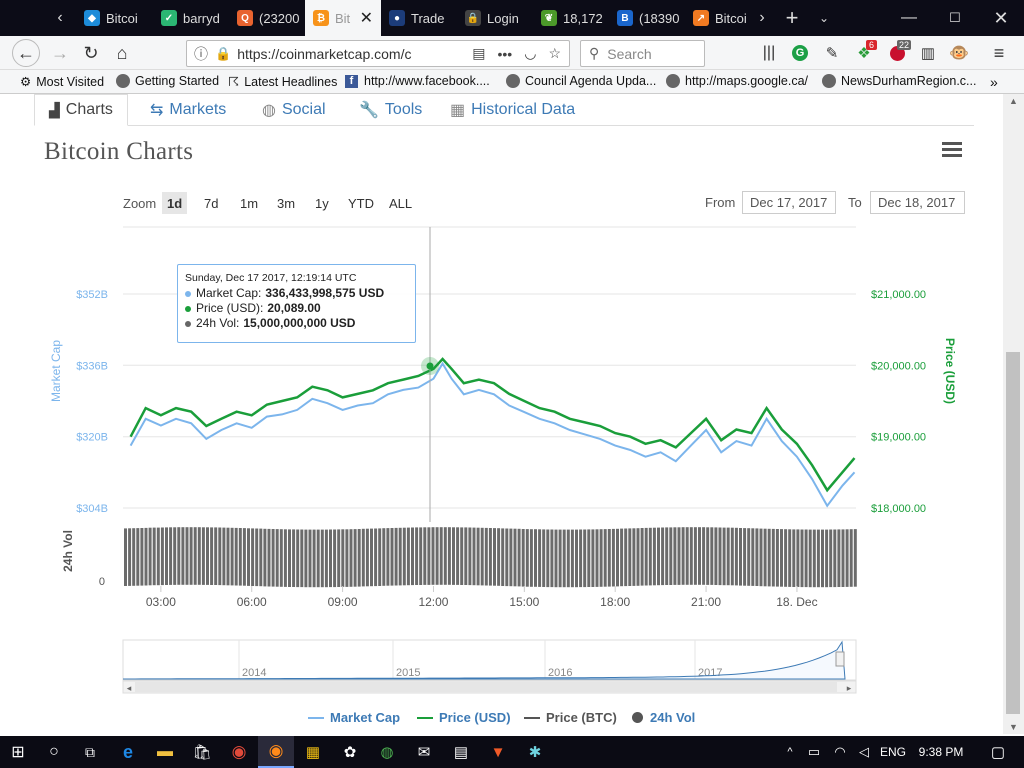  Describe the element at coordinates (495, 18) in the screenshot. I see `browser-tab: 🔒 Login` at that location.